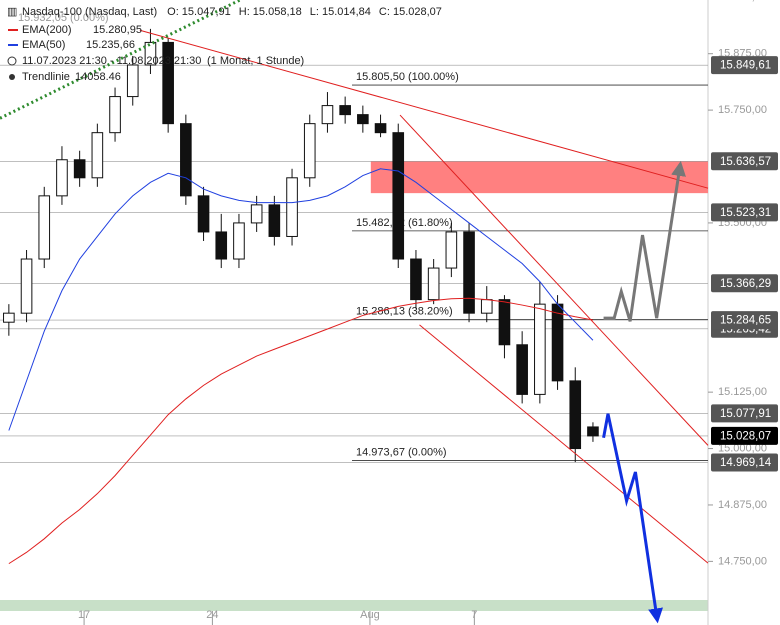 Image resolution: width=780 pixels, height=625 pixels. What do you see at coordinates (742, 448) in the screenshot?
I see `y-tick-label: 15.000,00` at bounding box center [742, 448].